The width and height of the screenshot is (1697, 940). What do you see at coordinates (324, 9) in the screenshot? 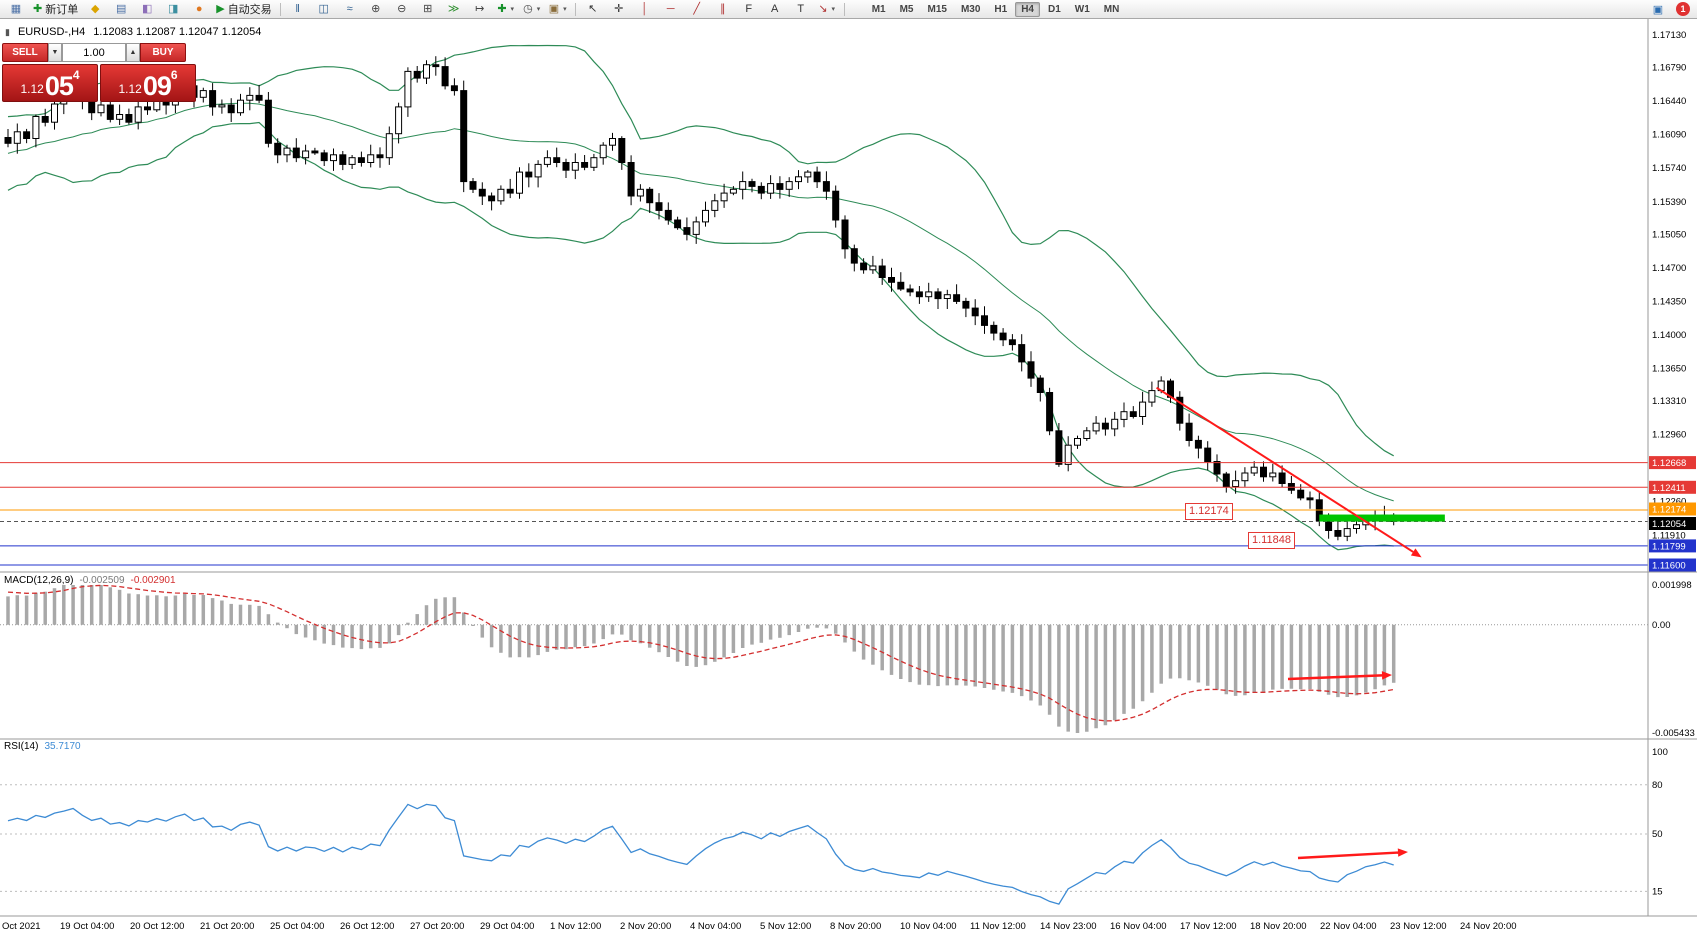
I see `candlestick-chart-icon: ◫` at bounding box center [324, 9].